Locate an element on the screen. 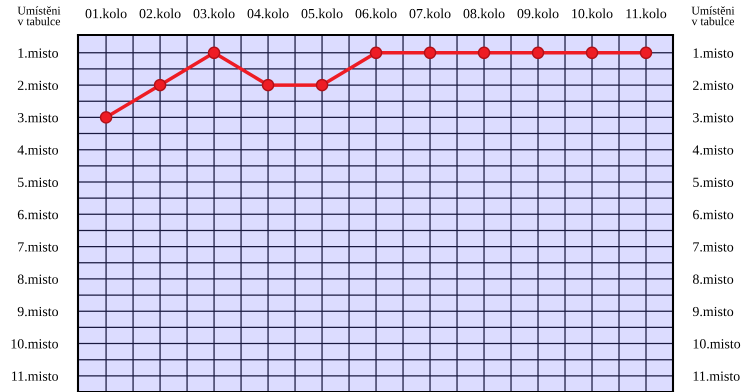 The width and height of the screenshot is (753, 392). y2-tick-label: 7.misto is located at coordinates (713, 247).